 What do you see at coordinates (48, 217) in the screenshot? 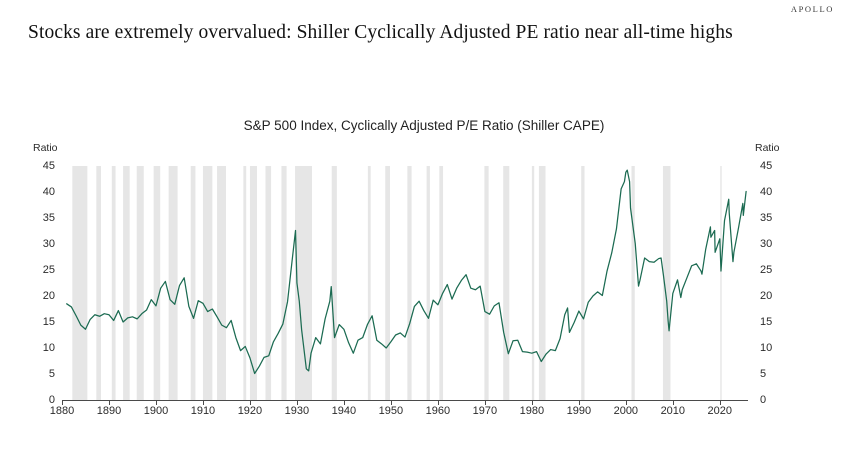
I see `y-tick-left-35: 35` at bounding box center [48, 217].